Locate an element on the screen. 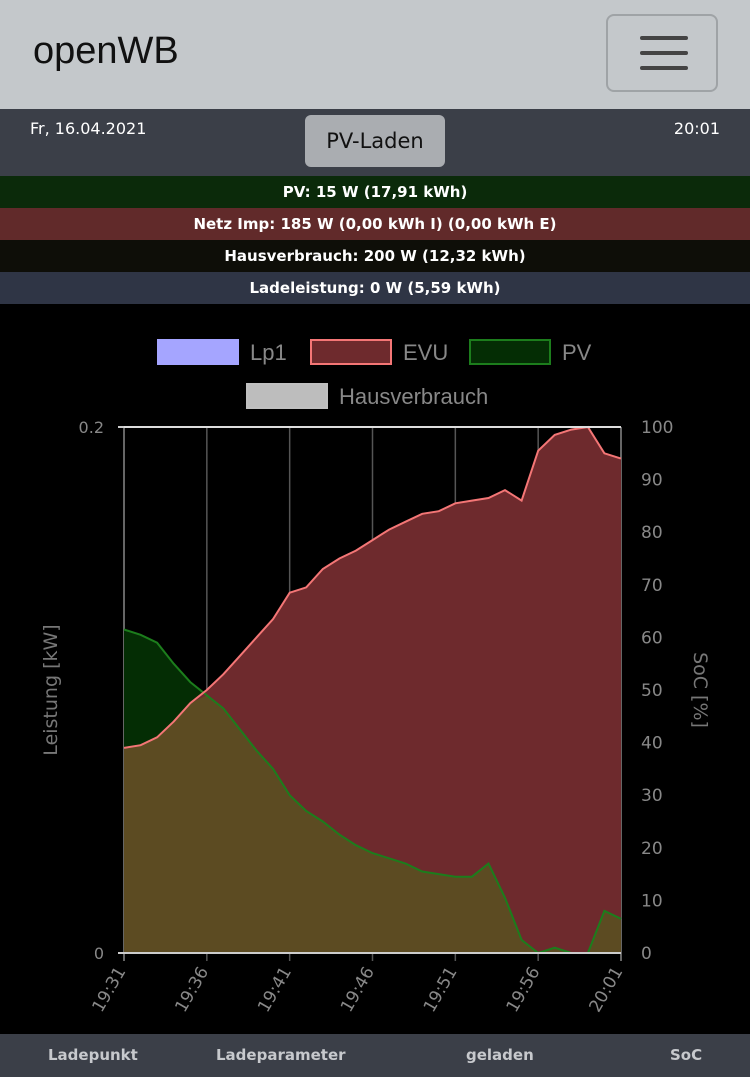 The width and height of the screenshot is (750, 1077). y-tick-label: 0.2 is located at coordinates (91, 427).